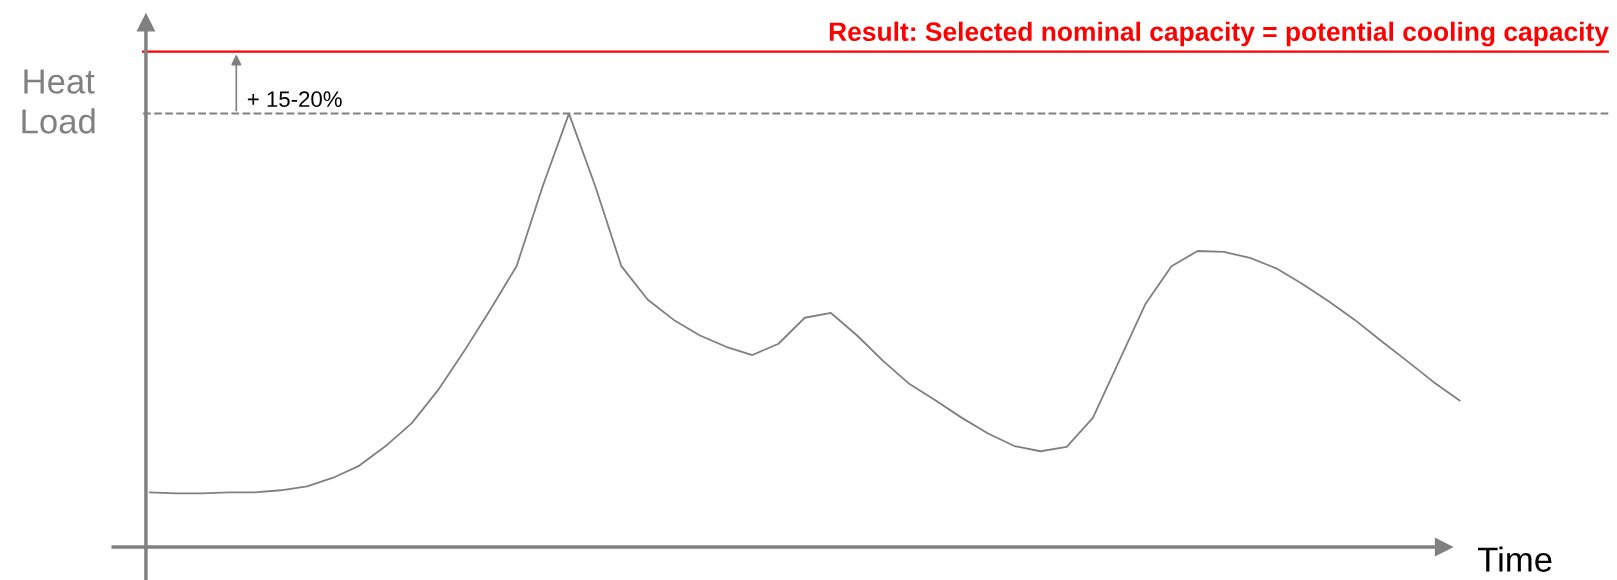 This screenshot has width=1617, height=580. Describe the element at coordinates (1219, 34) in the screenshot. I see `ref-line-label: Result: Selected nominal capacity = potential cooling capacity` at that location.